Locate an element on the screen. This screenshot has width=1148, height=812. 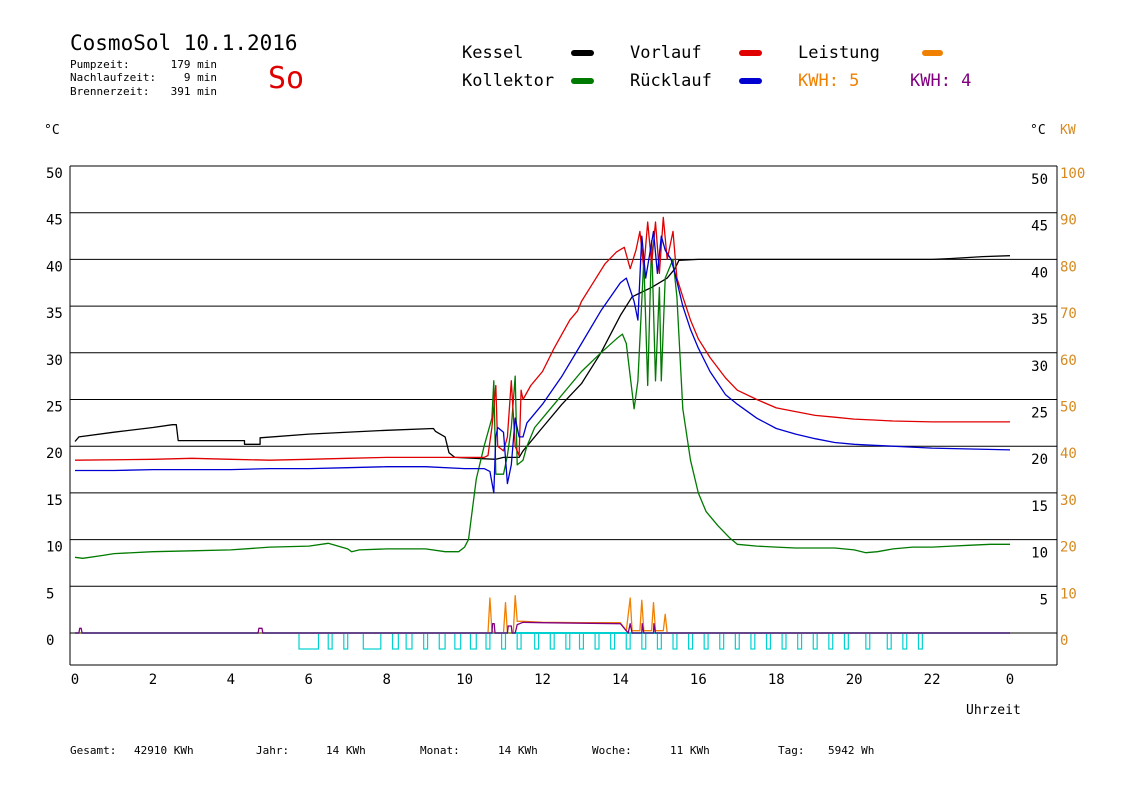
y-tick-right-c-20: 20 is located at coordinates (1039, 460).